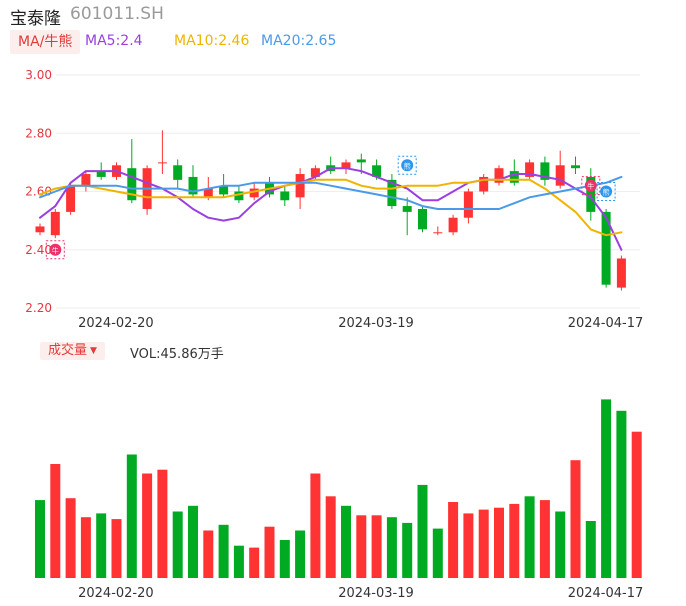 The image size is (686, 606). What do you see at coordinates (114, 41) in the screenshot?
I see `ma5-legend: MA5:2.4` at bounding box center [114, 41].